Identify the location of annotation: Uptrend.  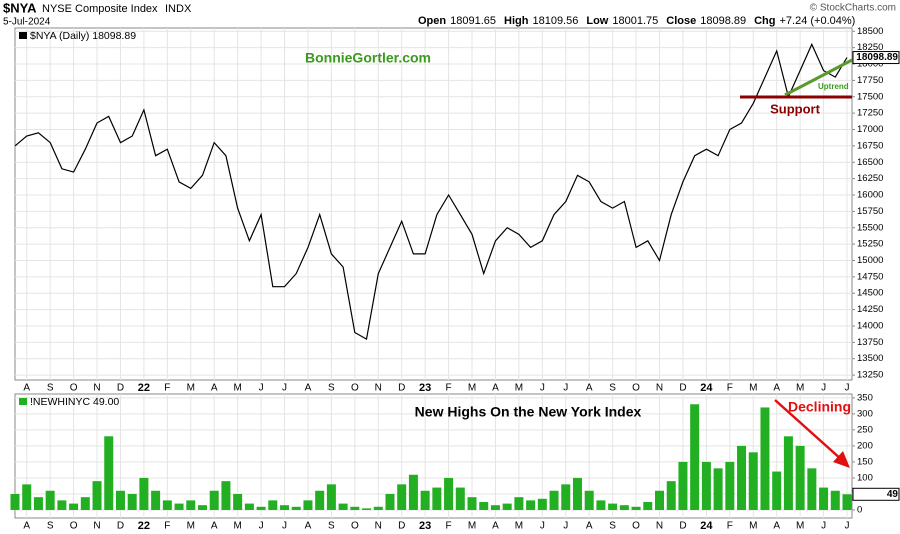
(833, 86).